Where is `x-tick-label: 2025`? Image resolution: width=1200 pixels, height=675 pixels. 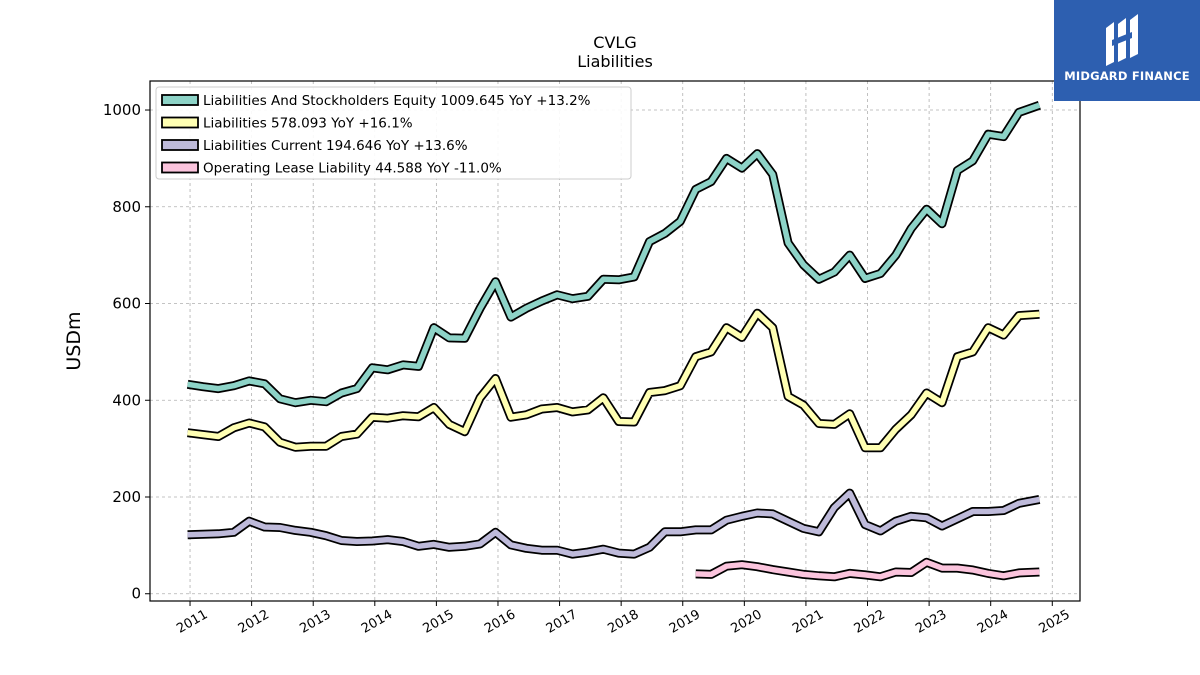 x-tick-label: 2025 is located at coordinates (1054, 622).